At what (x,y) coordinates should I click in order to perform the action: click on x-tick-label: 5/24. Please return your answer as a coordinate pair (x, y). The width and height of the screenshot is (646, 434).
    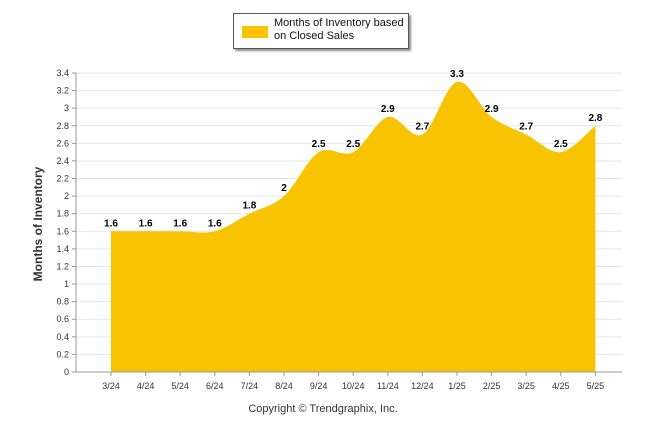
    Looking at the image, I should click on (180, 386).